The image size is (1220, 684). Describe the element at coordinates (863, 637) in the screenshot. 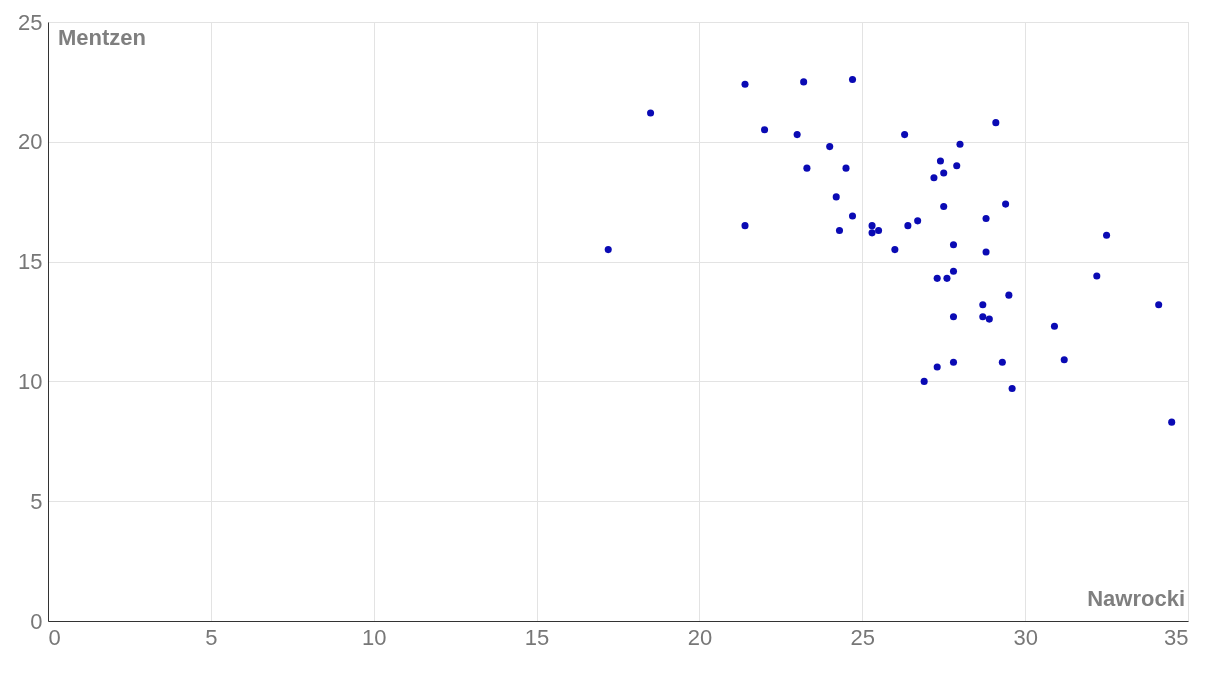

I see `x-tick-label: 25` at that location.